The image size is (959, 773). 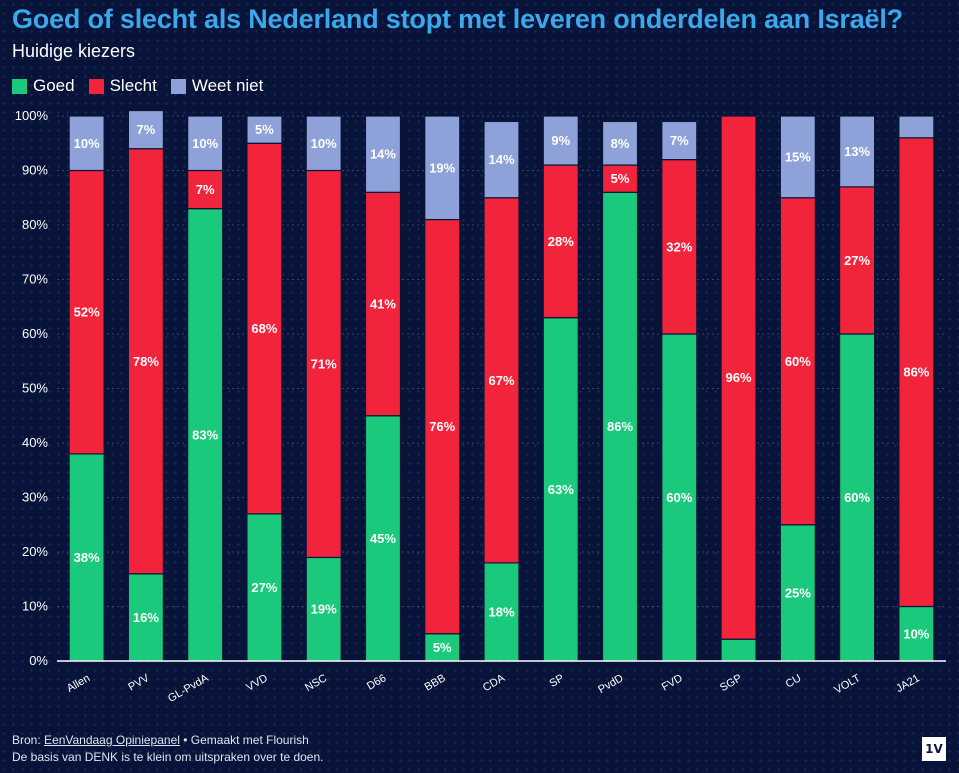 I want to click on bar-value-label: 9%, so click(x=560, y=140).